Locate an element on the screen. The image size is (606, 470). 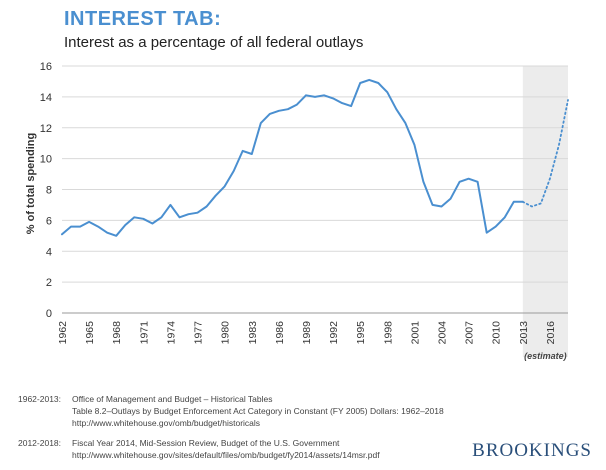
x-tick-label: 1962 is located at coordinates (63, 333).